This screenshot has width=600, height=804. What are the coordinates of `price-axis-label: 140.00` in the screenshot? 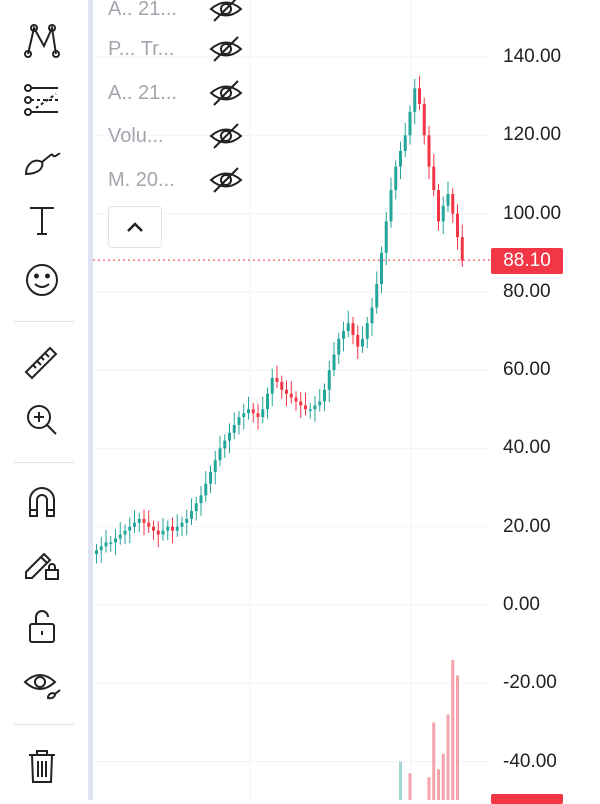 It's located at (532, 56).